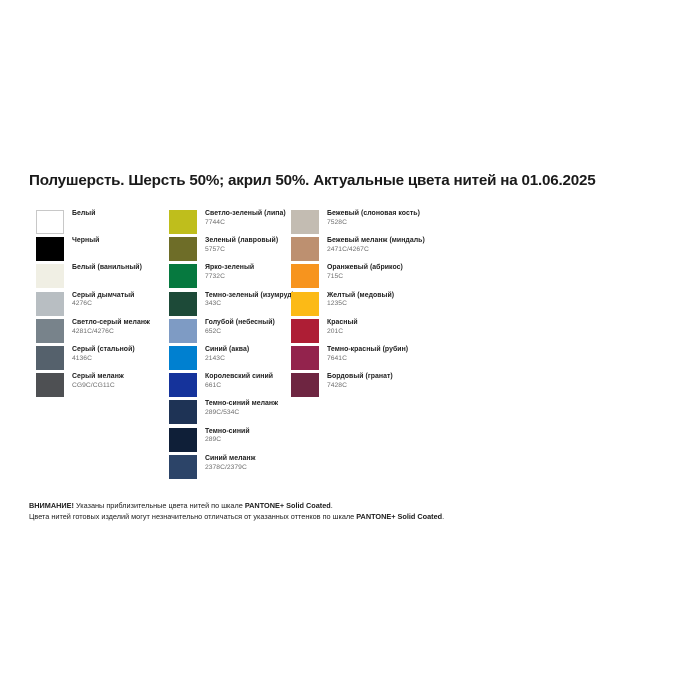  What do you see at coordinates (215, 358) in the screenshot?
I see `swatch-pantone-code: 2143C` at bounding box center [215, 358].